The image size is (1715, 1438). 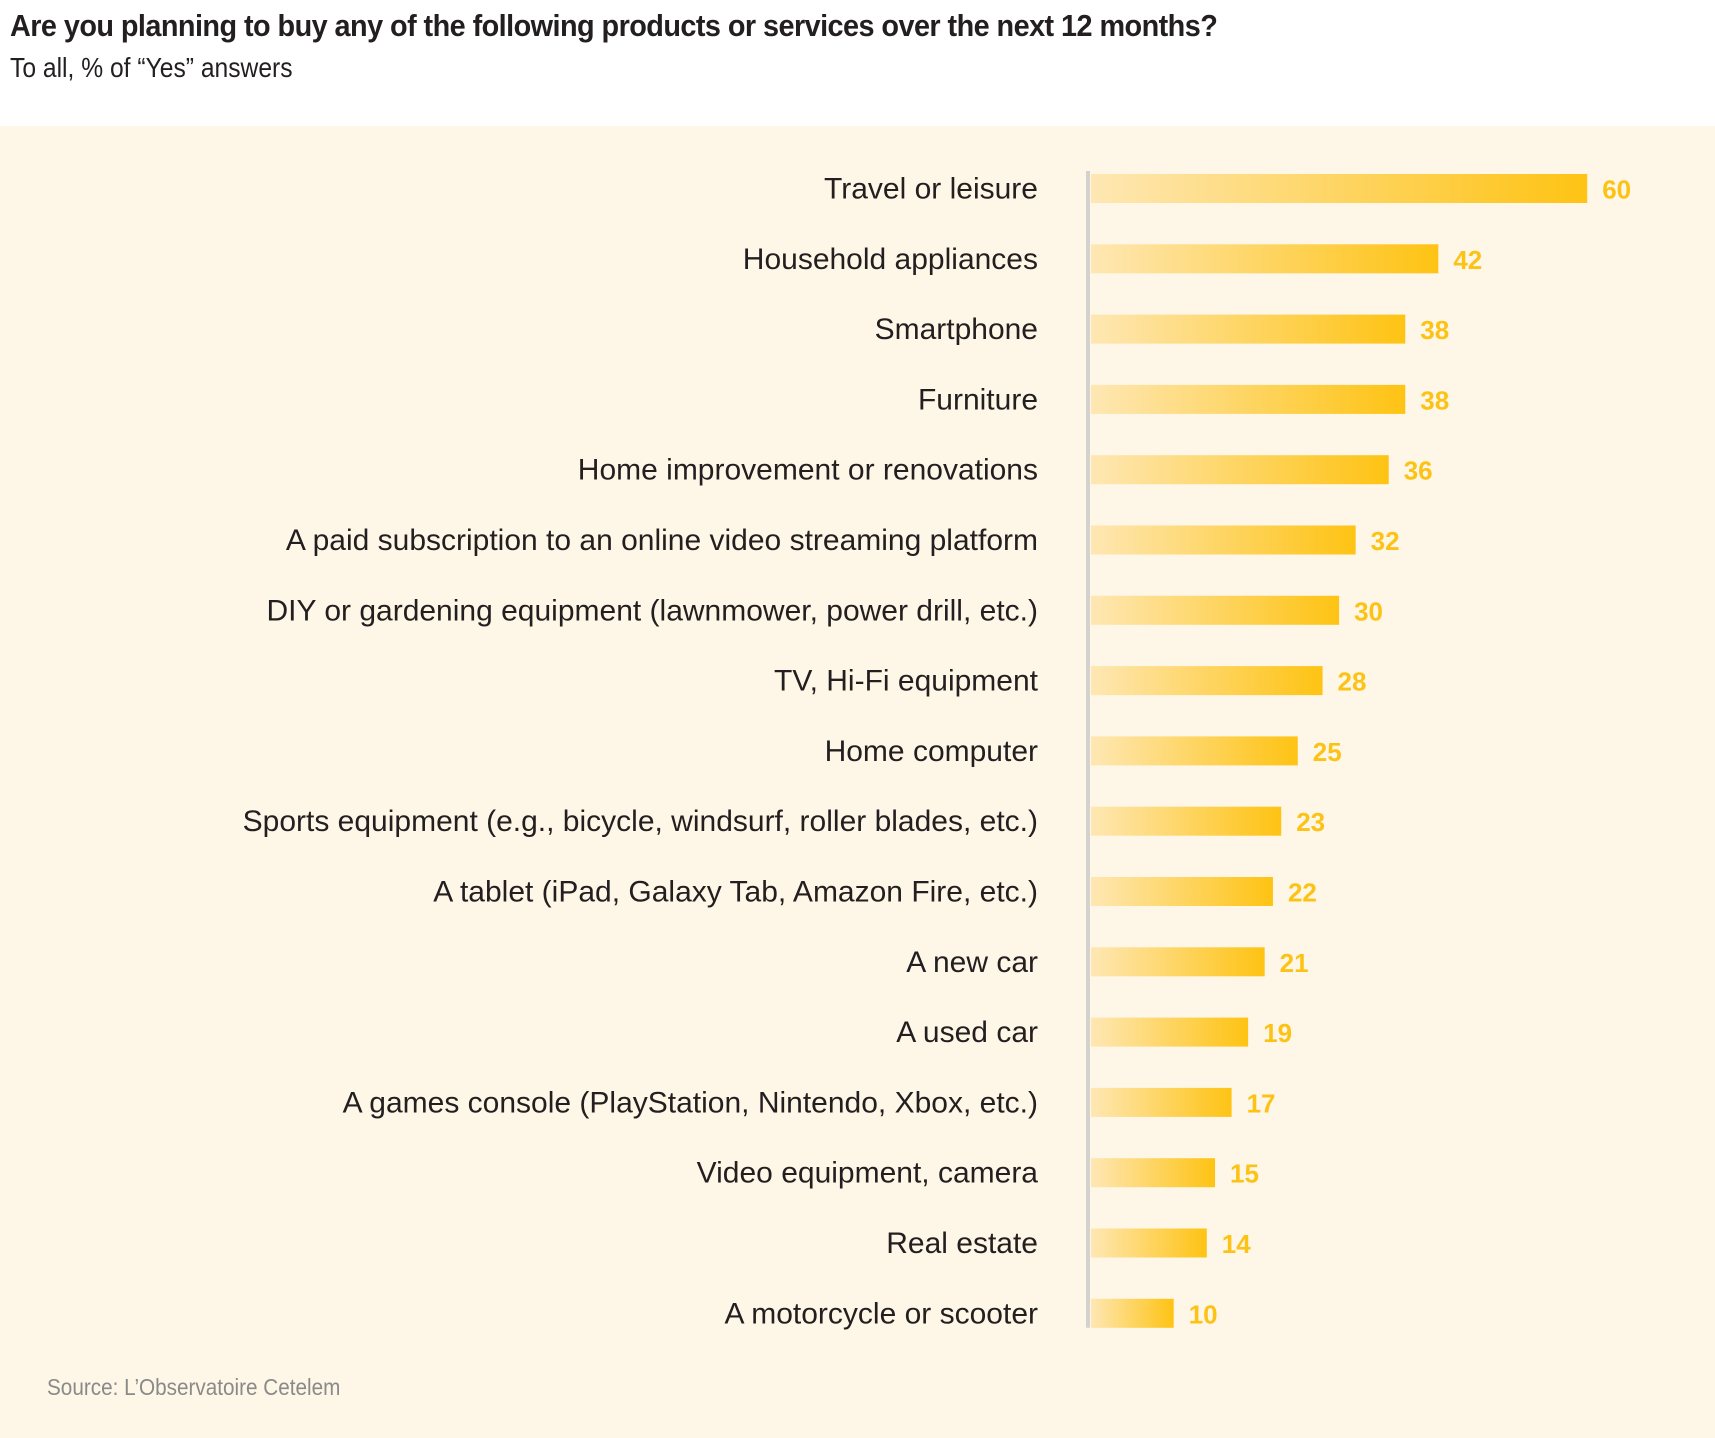 What do you see at coordinates (967, 1032) in the screenshot?
I see `category-label: A used car` at bounding box center [967, 1032].